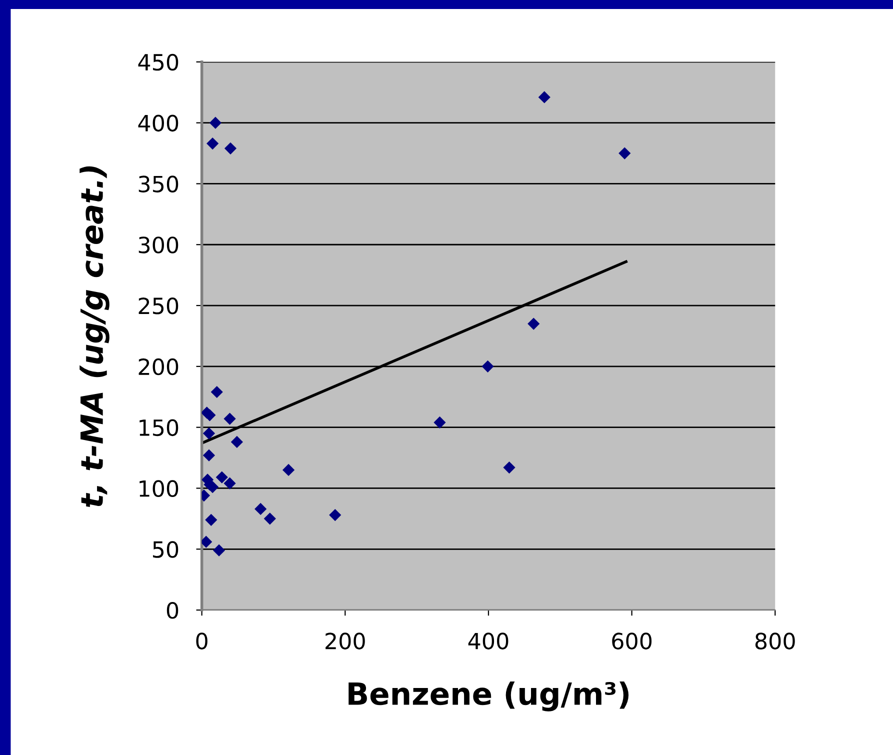 The image size is (893, 755). What do you see at coordinates (159, 488) in the screenshot?
I see `y-tick-label: 100` at bounding box center [159, 488].